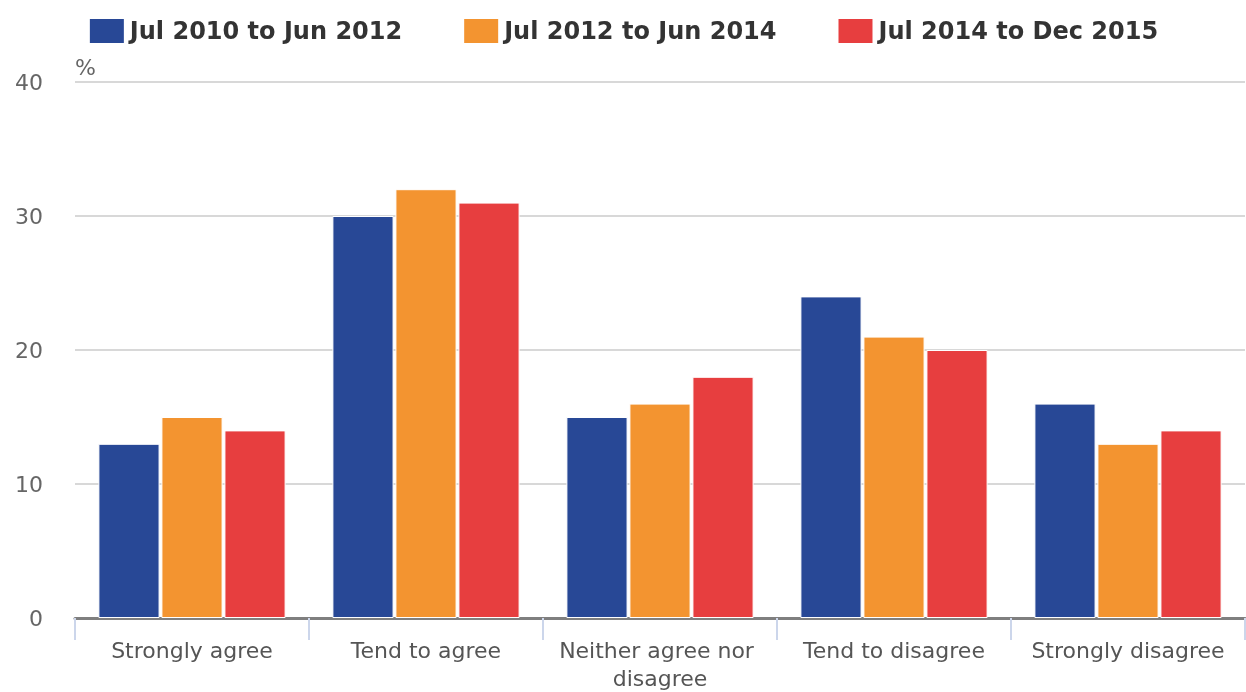 The height and width of the screenshot is (692, 1246). What do you see at coordinates (192, 650) in the screenshot?
I see `x-tick-label: Strongly agree` at bounding box center [192, 650].